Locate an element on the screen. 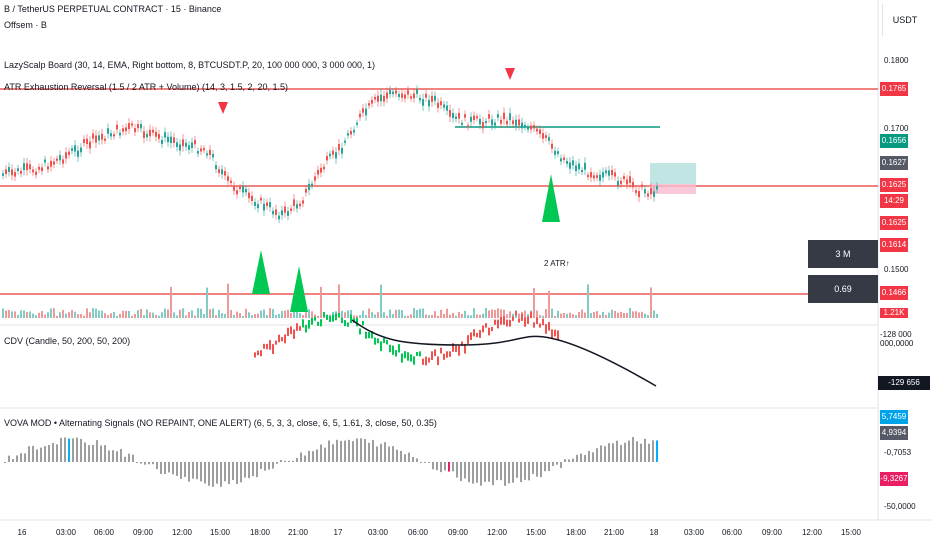 The width and height of the screenshot is (932, 550). long-position-loss-zone is located at coordinates (673, 189).